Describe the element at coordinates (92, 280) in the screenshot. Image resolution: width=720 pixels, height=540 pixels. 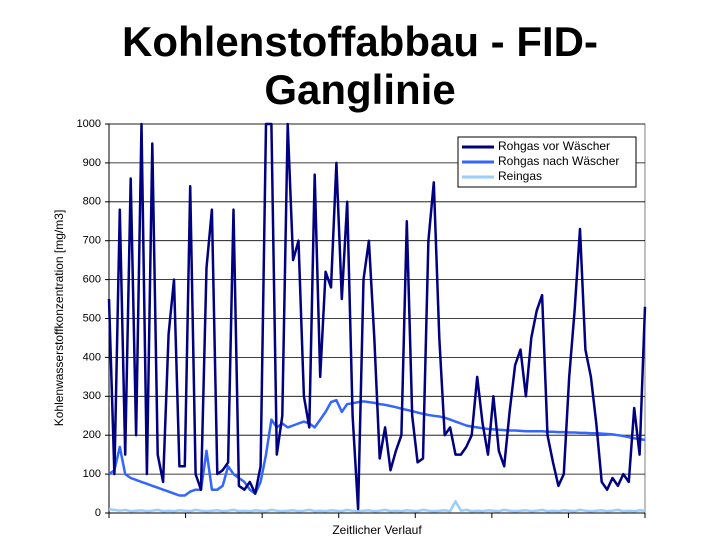
I see `y-tick-label: 600` at that location.